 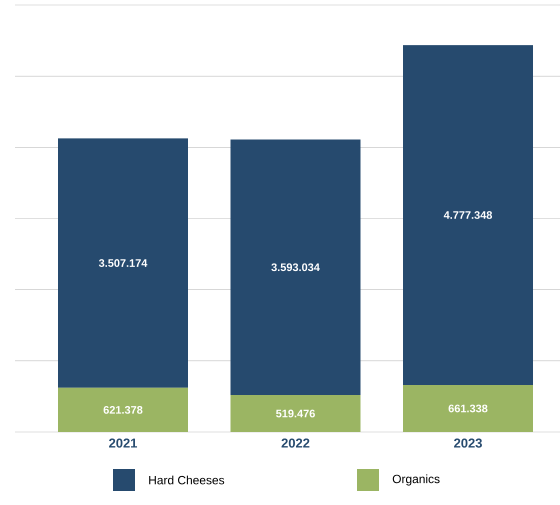 I want to click on data-label: 661.338, so click(x=468, y=408).